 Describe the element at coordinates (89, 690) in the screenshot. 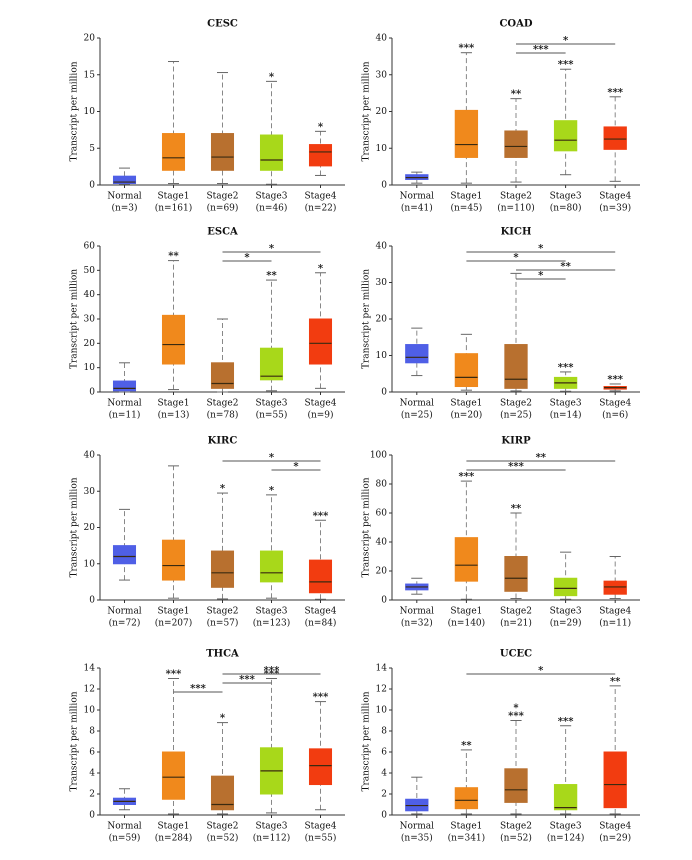

I see `y-tick-label: 12` at that location.